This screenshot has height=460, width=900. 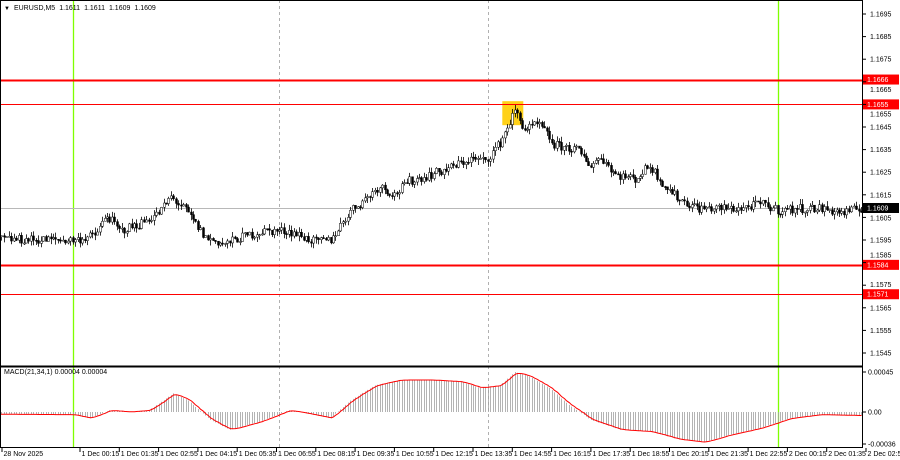 What do you see at coordinates (376, 454) in the screenshot?
I see `time-tick-label: 1 Dec 09:35` at bounding box center [376, 454].